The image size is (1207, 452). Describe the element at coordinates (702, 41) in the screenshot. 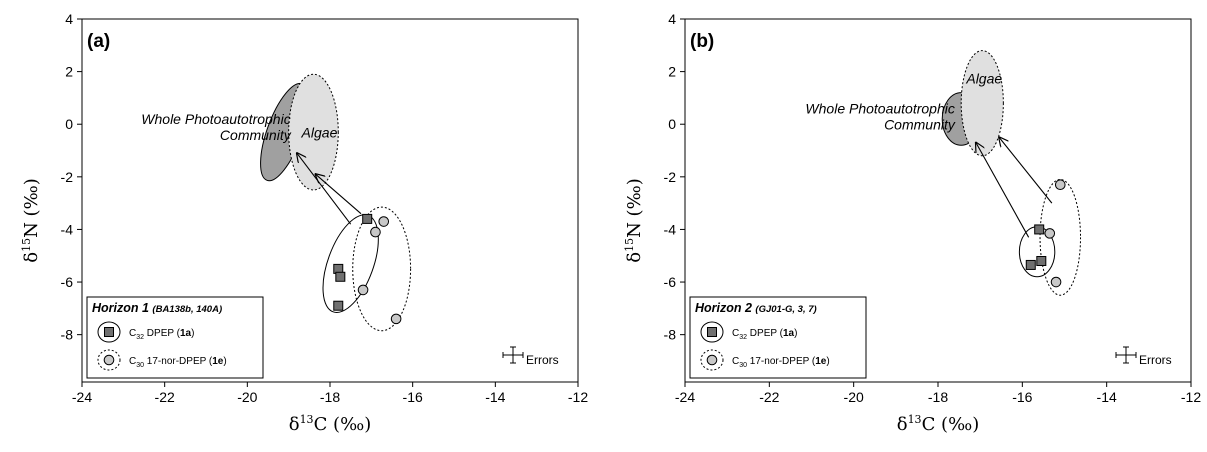

I see `panel-label: (b)` at that location.